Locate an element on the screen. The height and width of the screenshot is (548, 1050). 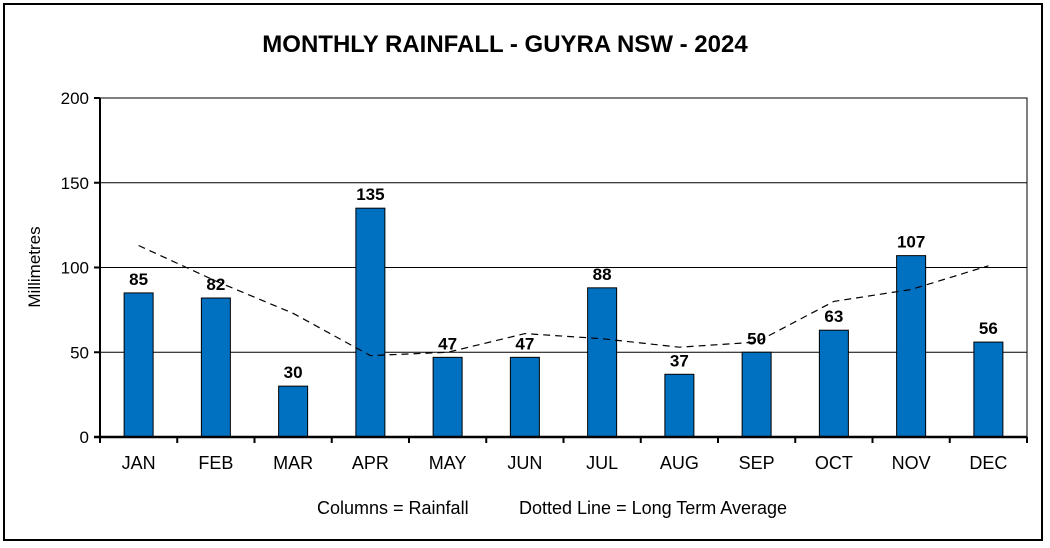
bar-jan is located at coordinates (138, 365).